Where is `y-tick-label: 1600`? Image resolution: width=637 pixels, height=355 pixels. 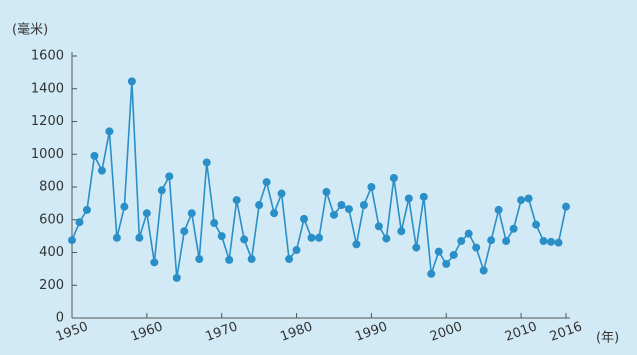 y-tick-label: 1600 is located at coordinates (47, 56).